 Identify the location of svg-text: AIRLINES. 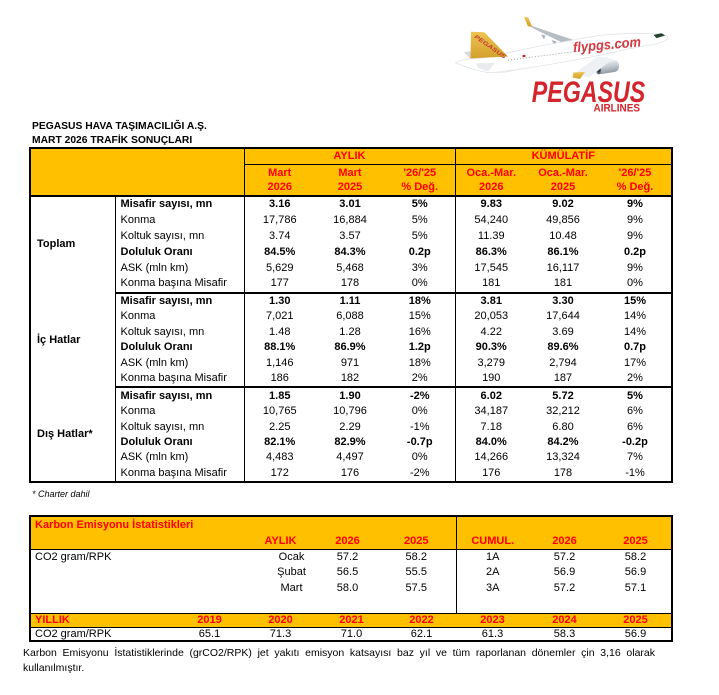
(617, 108).